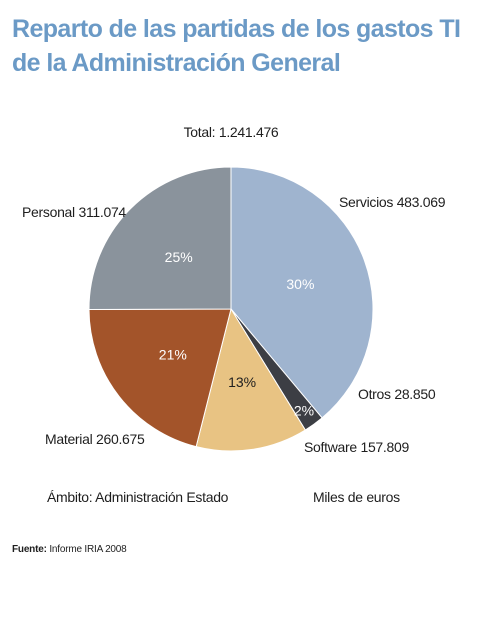  I want to click on scope-label: Ámbito: Administración Estado, so click(138, 497).